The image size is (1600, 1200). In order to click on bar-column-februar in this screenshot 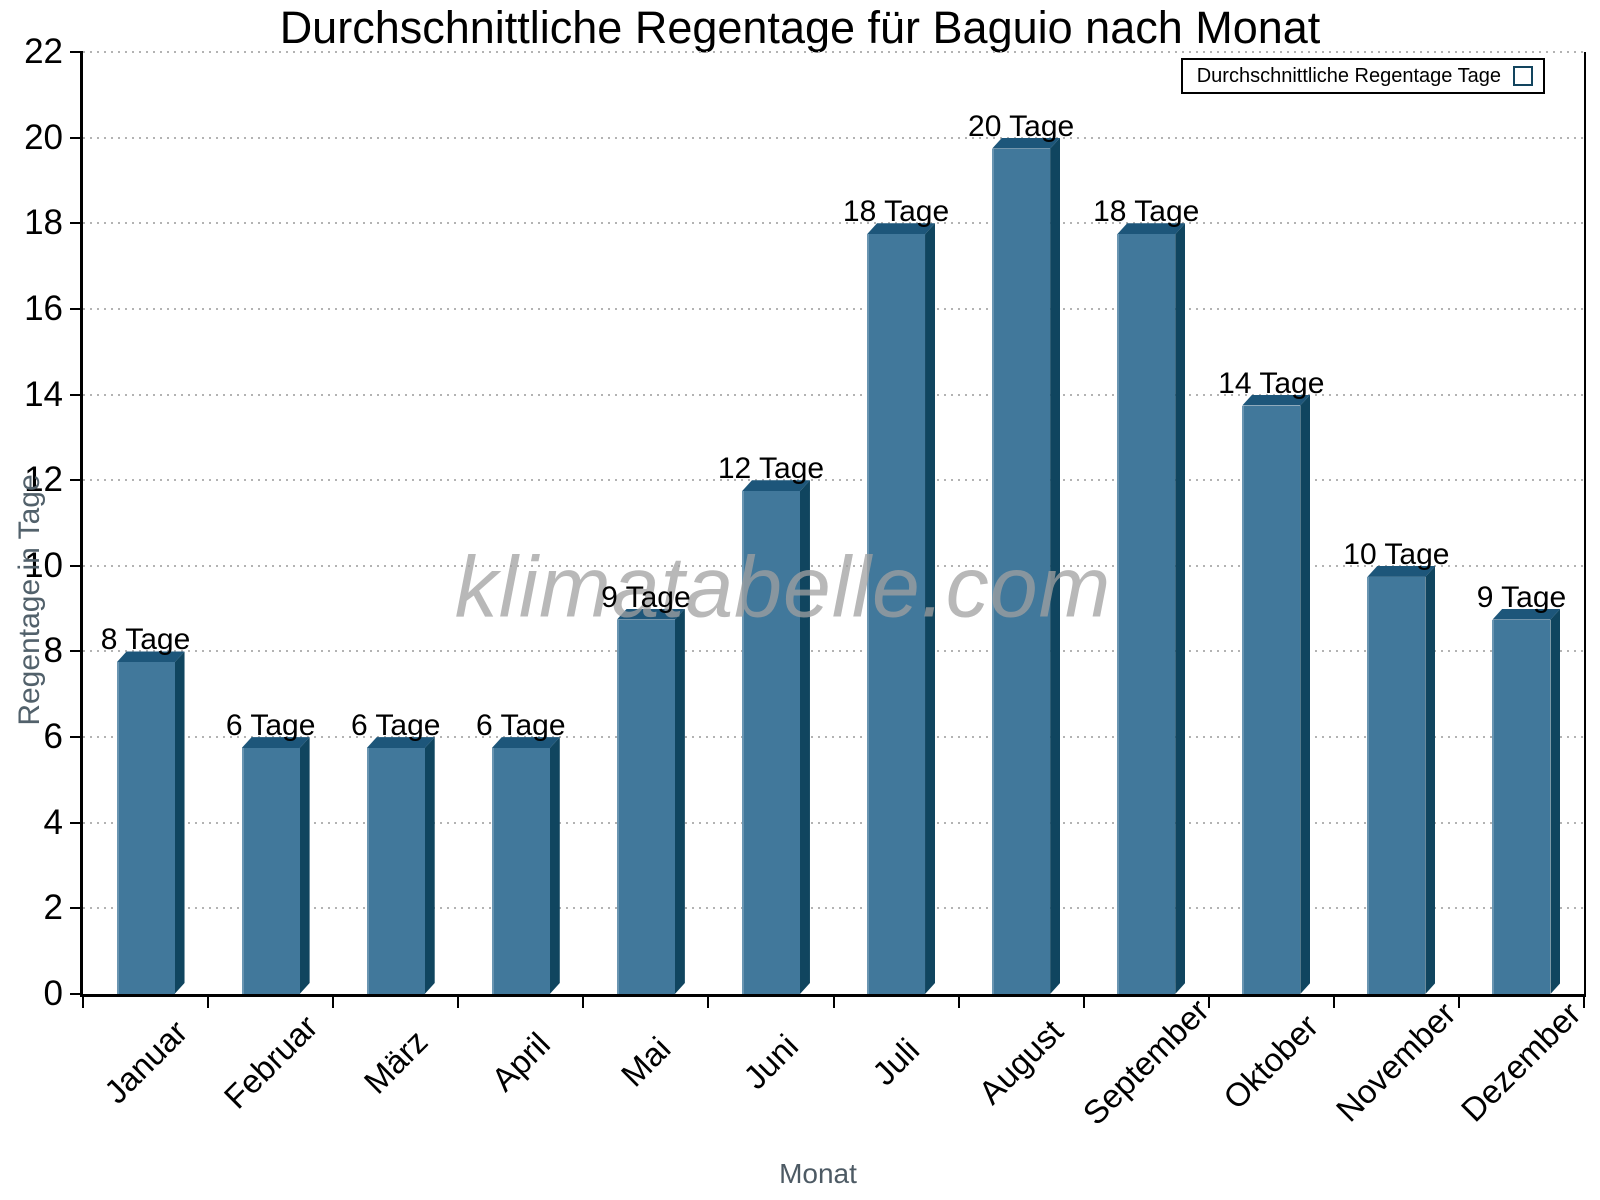, I will do `click(275, 865)`.